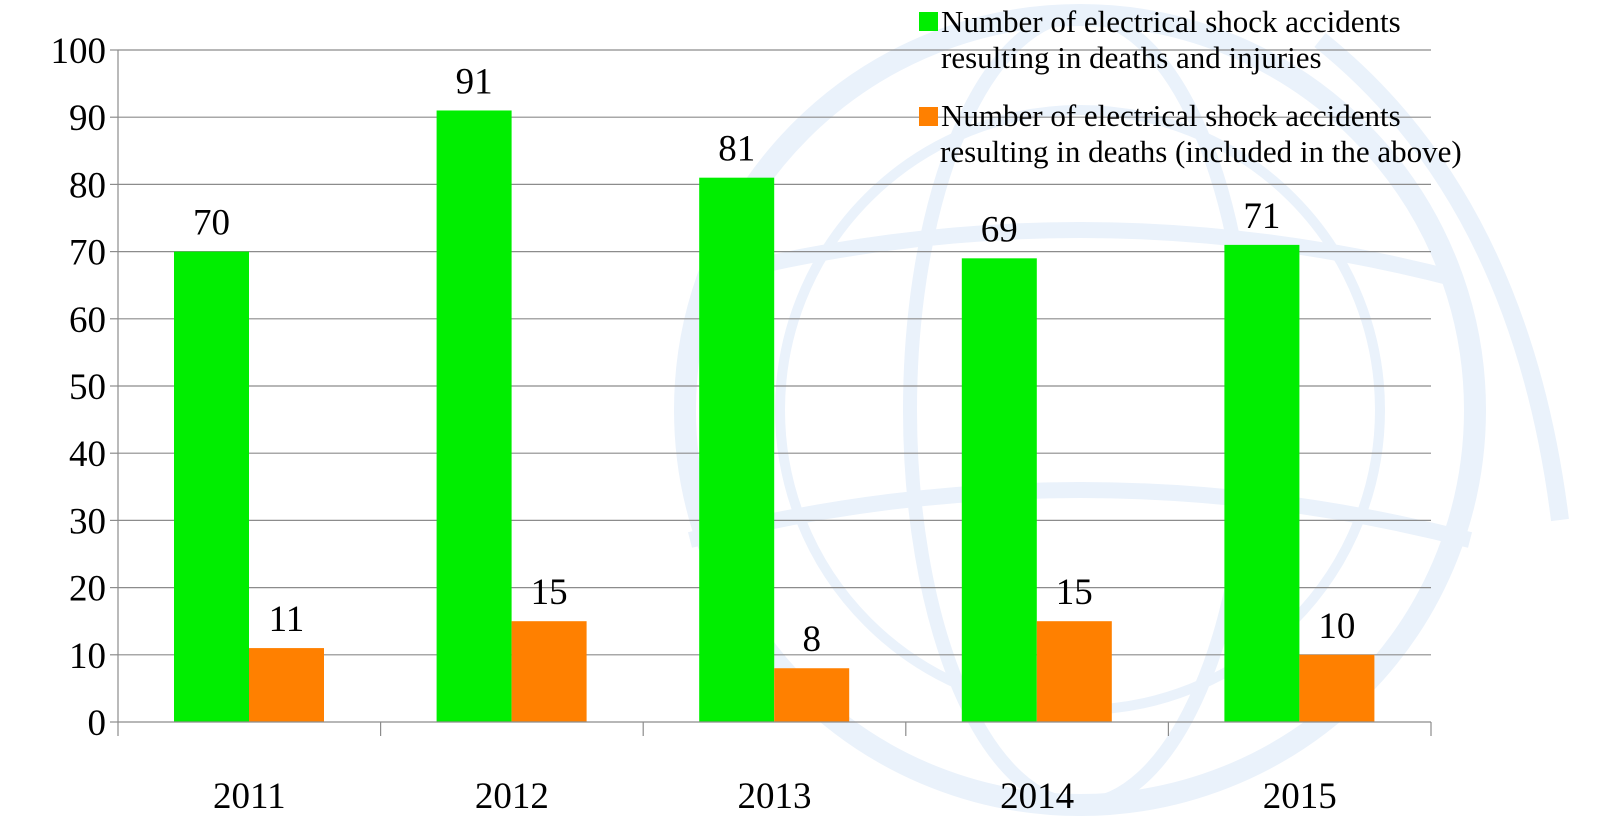  Describe the element at coordinates (87, 454) in the screenshot. I see `y-tick-label: 40` at that location.